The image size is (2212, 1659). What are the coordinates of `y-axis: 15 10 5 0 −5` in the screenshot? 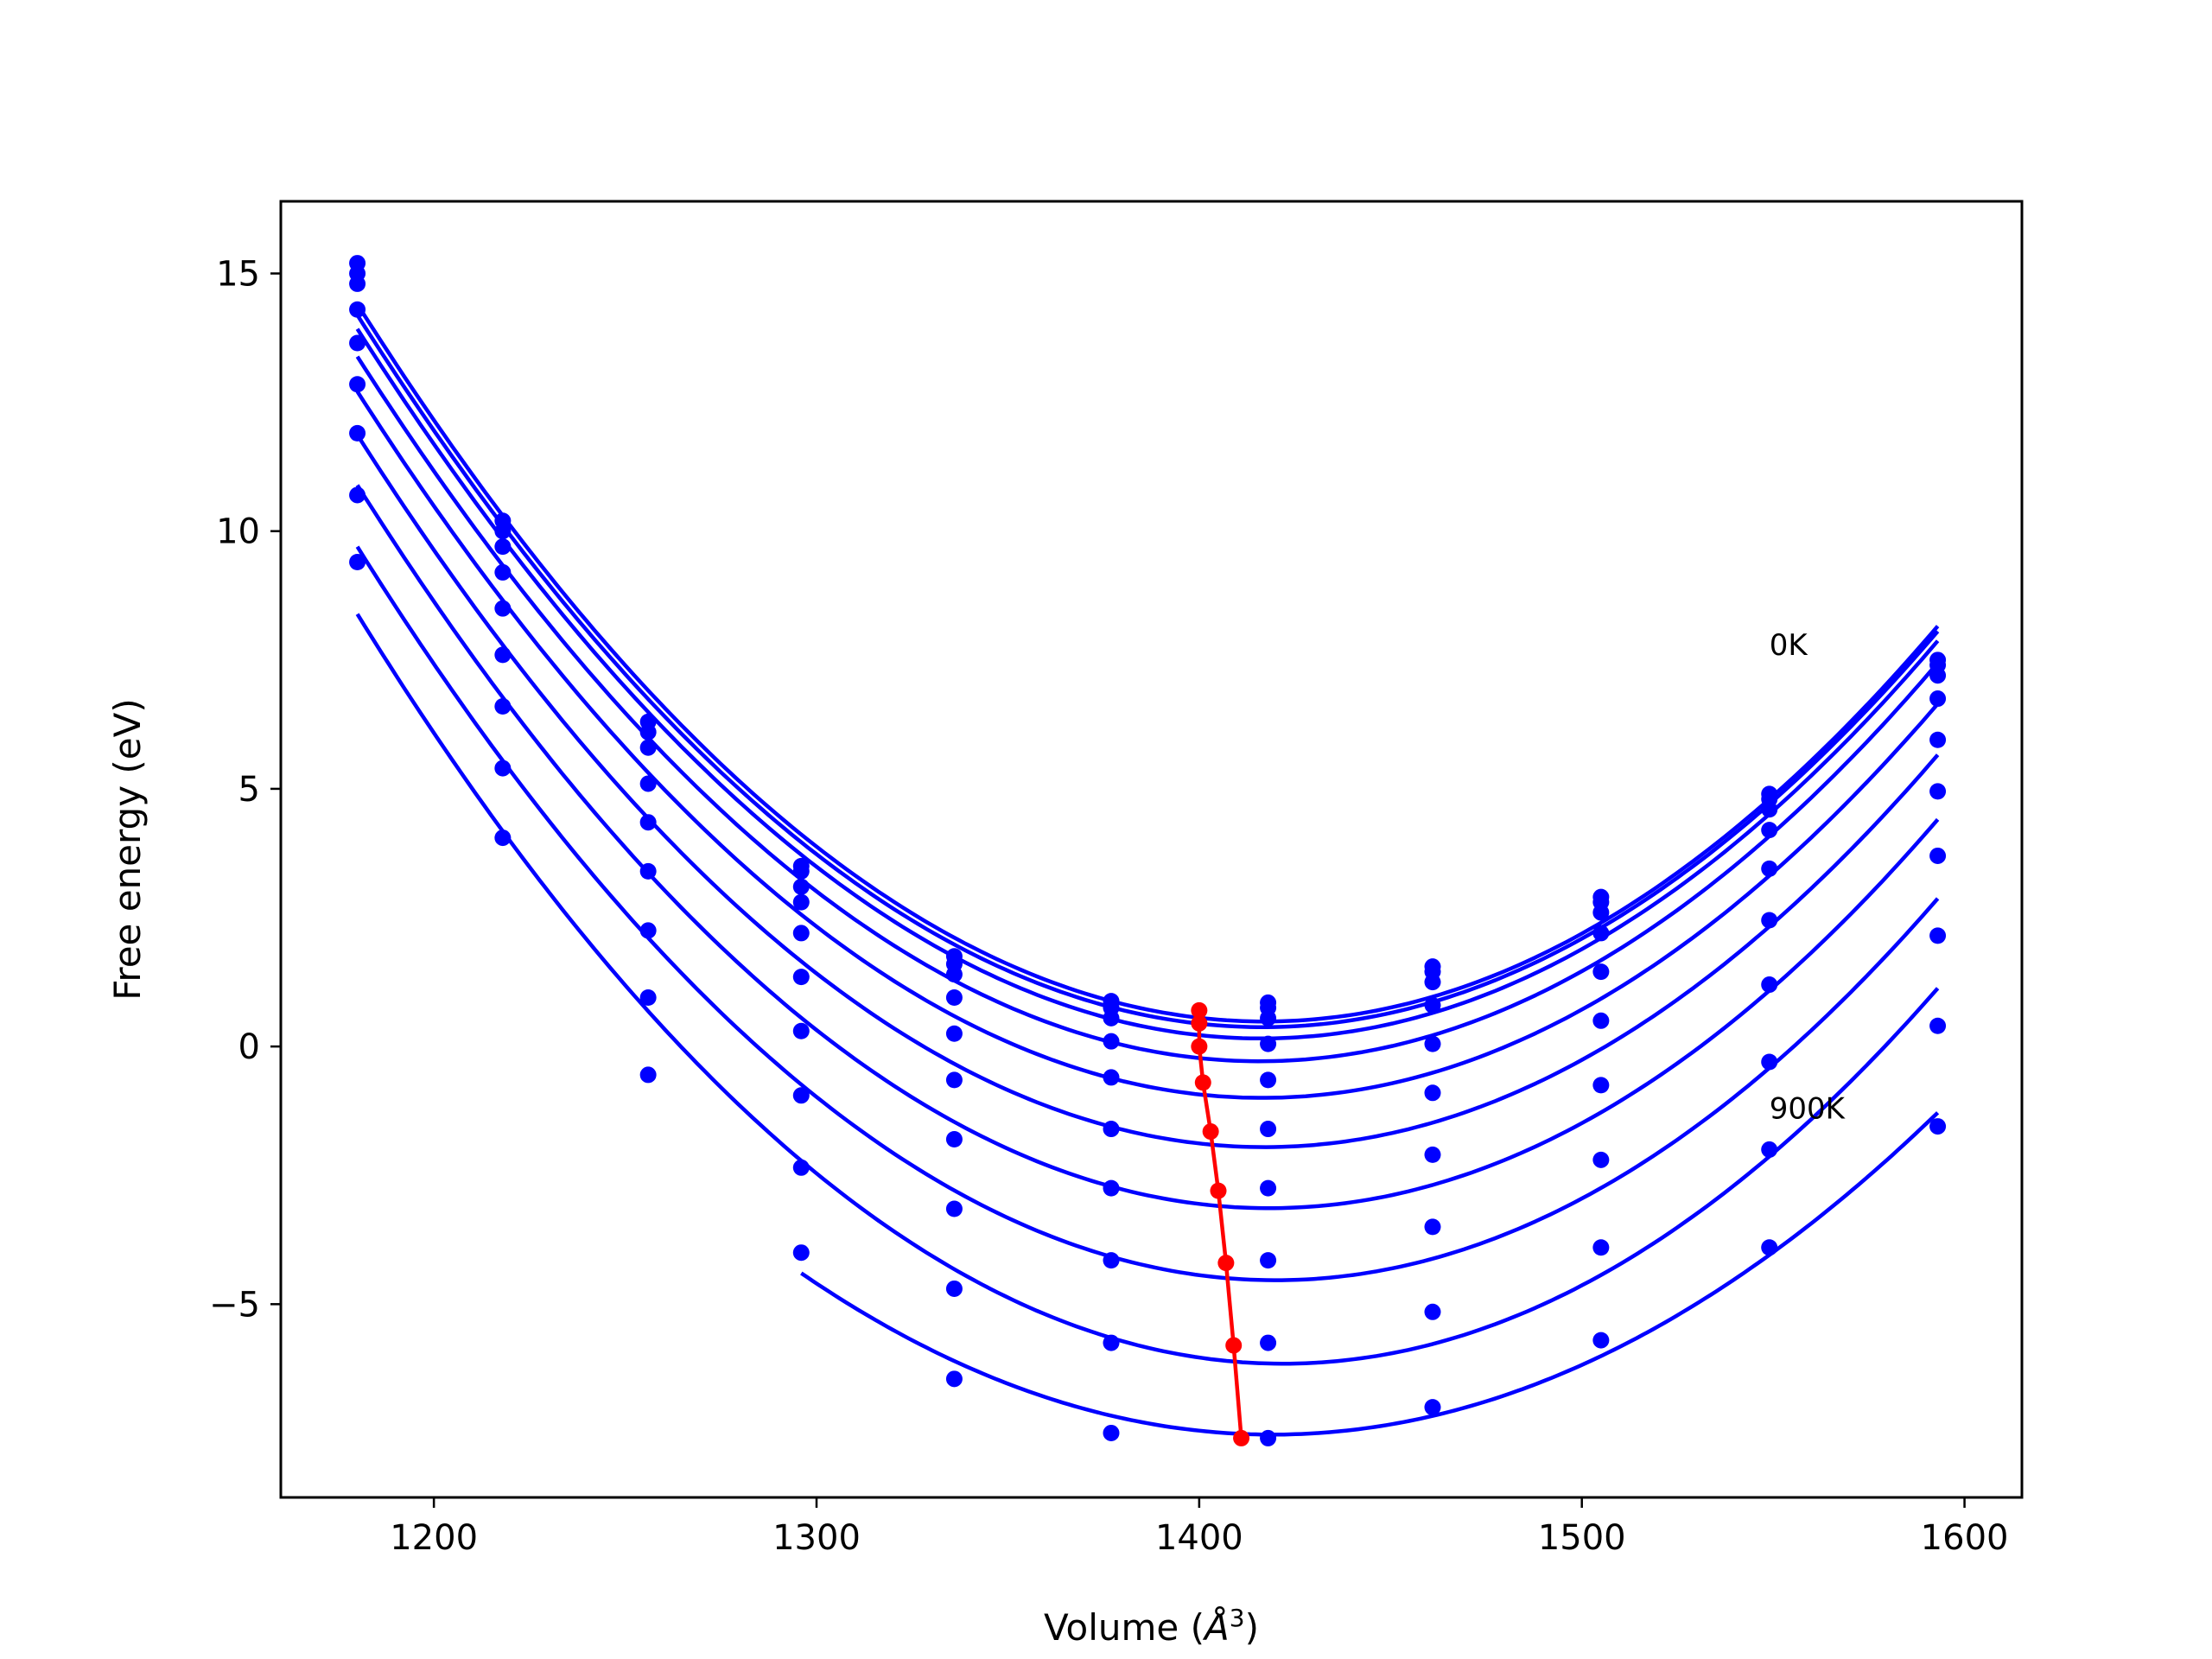 It's located at (245, 789).